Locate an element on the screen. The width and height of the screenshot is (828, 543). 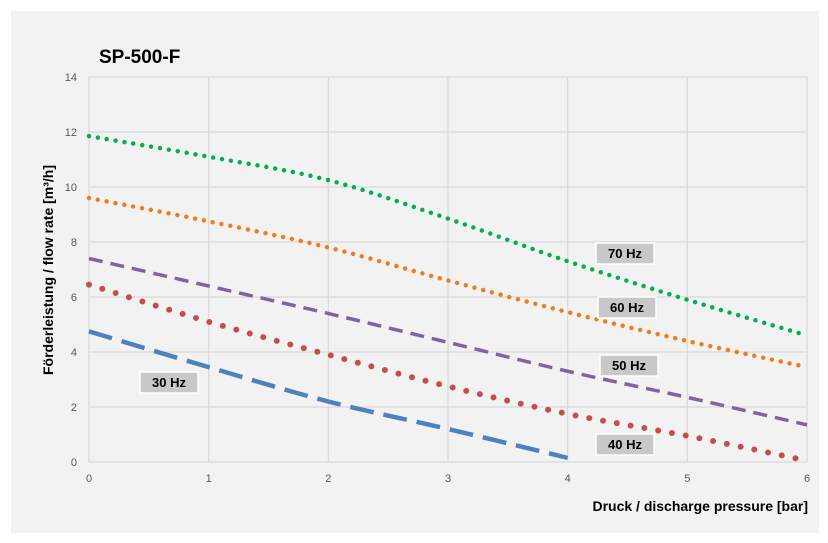
x-tick-label: 2 is located at coordinates (328, 479).